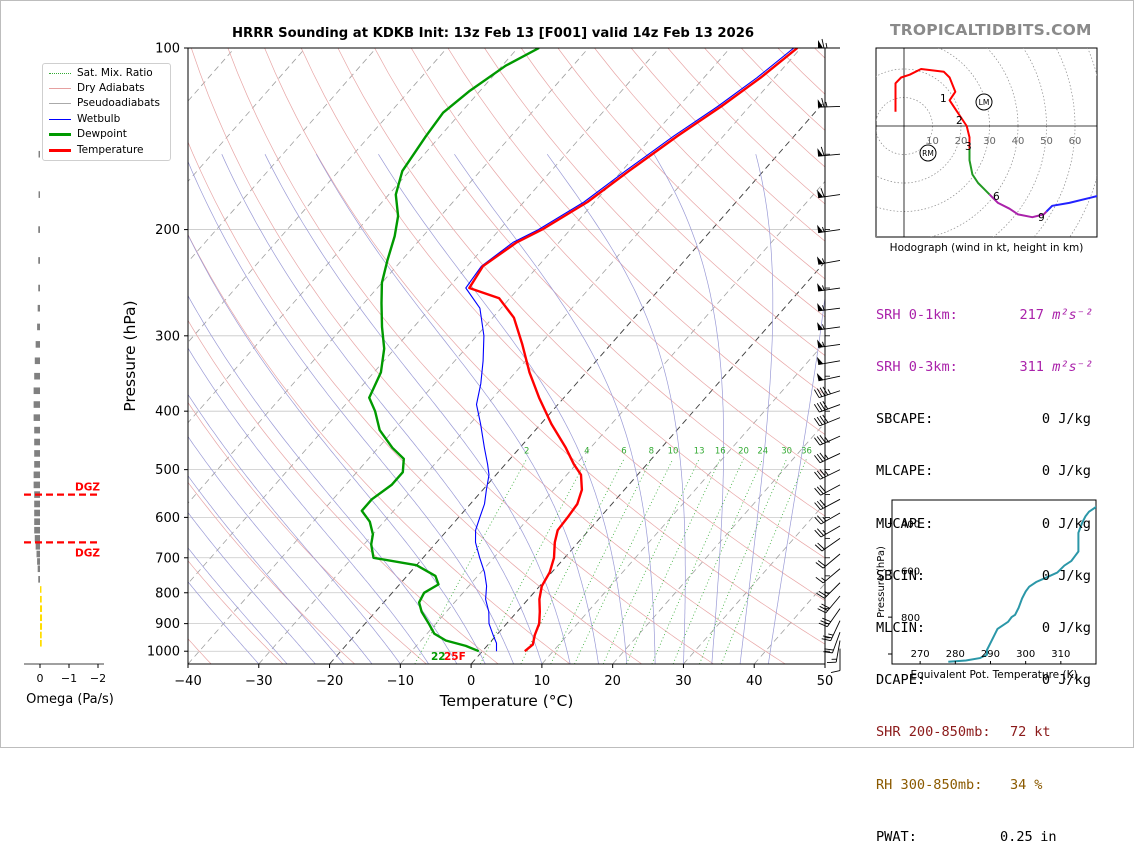 This screenshot has height=864, width=1134. I want to click on x-tick-label: 0, so click(471, 681).